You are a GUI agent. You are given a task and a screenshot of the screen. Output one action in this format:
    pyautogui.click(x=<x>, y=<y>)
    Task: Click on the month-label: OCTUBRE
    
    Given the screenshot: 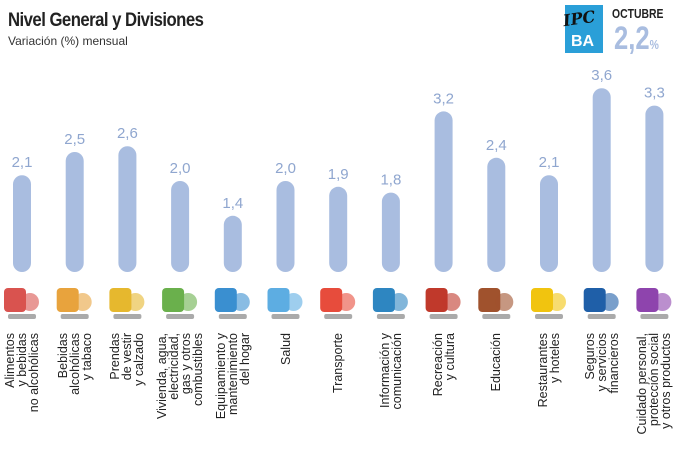 What is the action you would take?
    pyautogui.click(x=638, y=13)
    